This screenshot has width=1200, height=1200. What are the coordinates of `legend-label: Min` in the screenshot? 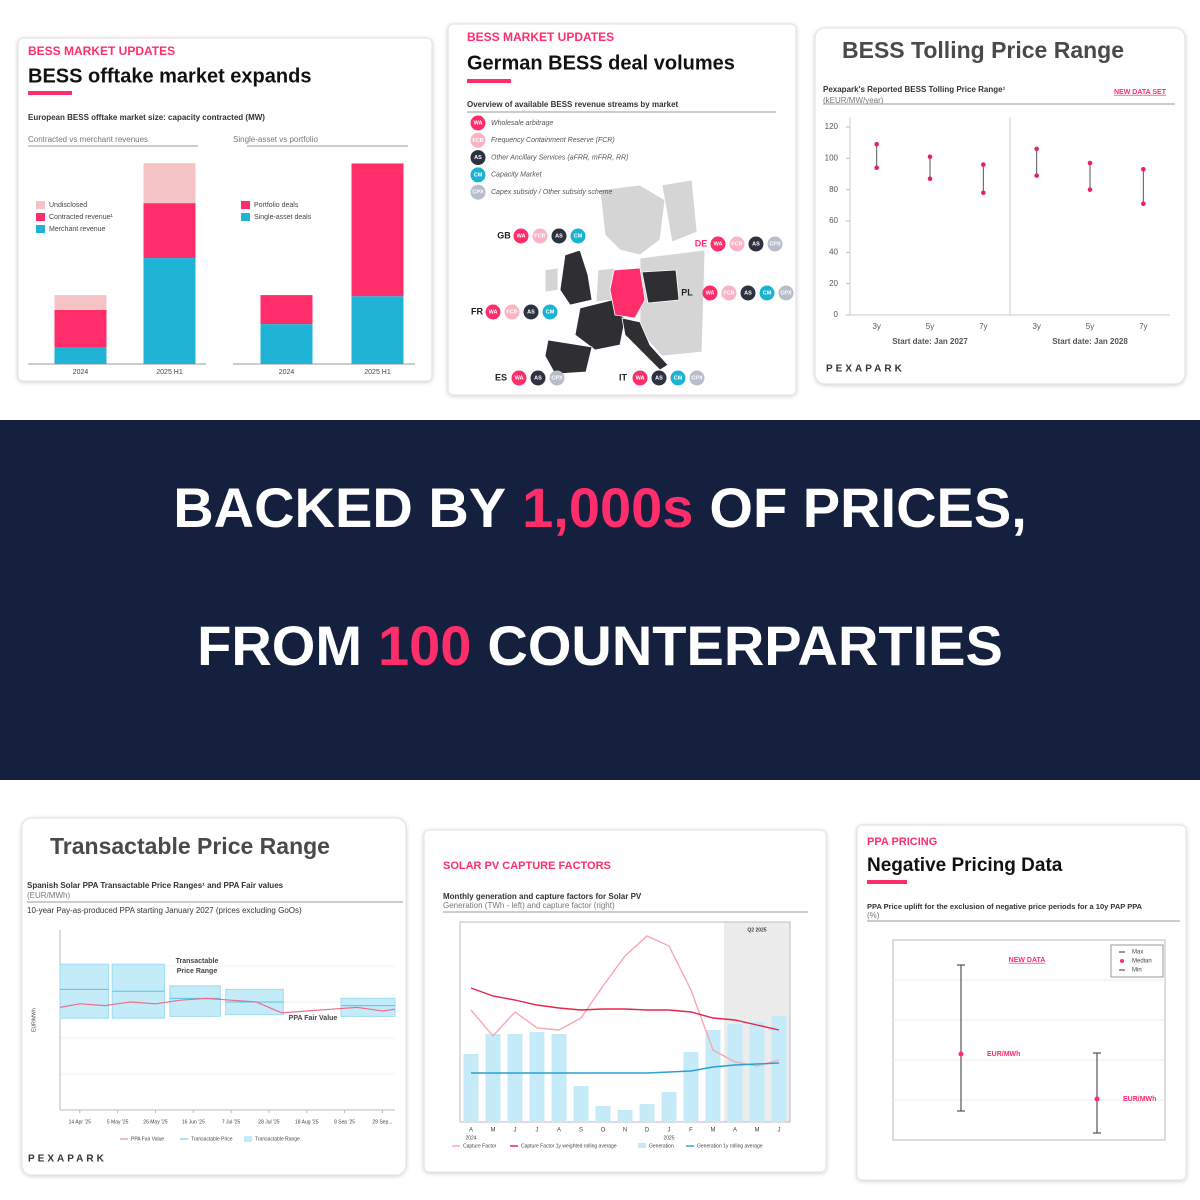 It's located at (1137, 971).